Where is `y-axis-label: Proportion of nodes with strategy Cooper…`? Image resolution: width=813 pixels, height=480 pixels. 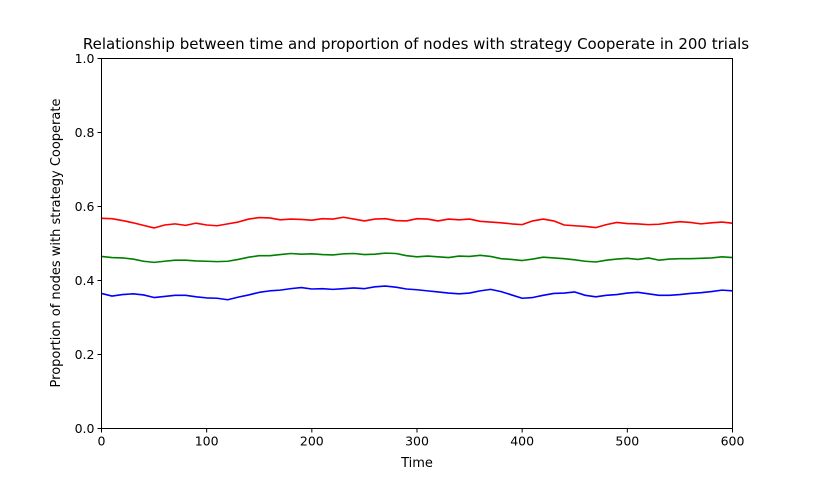
y-axis-label: Proportion of nodes with strategy Cooper… is located at coordinates (56, 243).